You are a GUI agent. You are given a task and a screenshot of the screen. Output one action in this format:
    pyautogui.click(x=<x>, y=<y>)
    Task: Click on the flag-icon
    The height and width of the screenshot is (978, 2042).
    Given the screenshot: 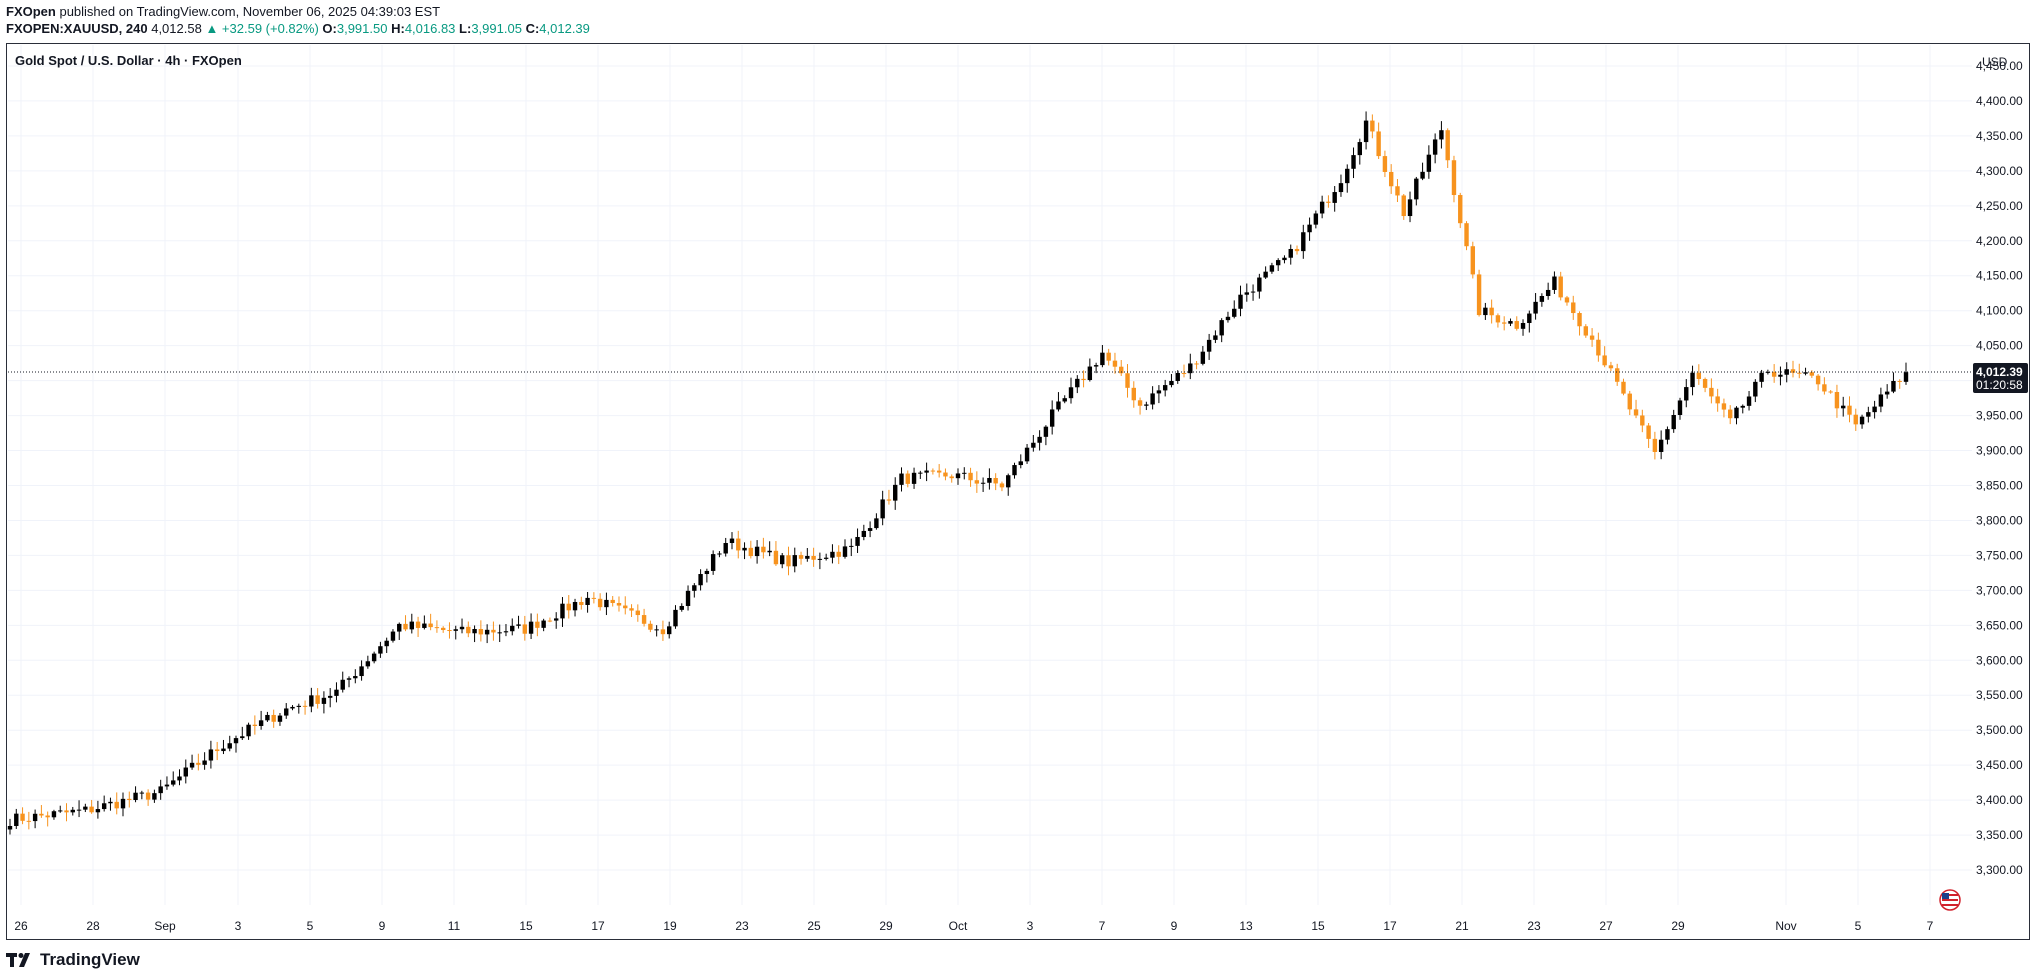 What is the action you would take?
    pyautogui.click(x=1950, y=900)
    